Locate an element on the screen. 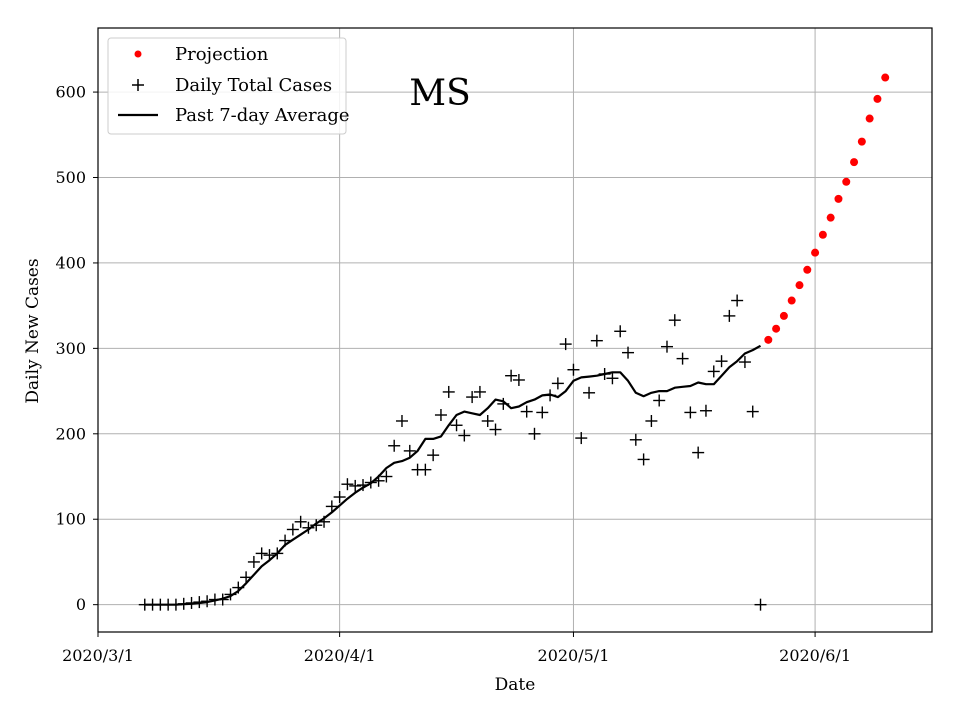 This screenshot has width=960, height=720. legend-daily-label: Daily Total Cases is located at coordinates (253, 85).